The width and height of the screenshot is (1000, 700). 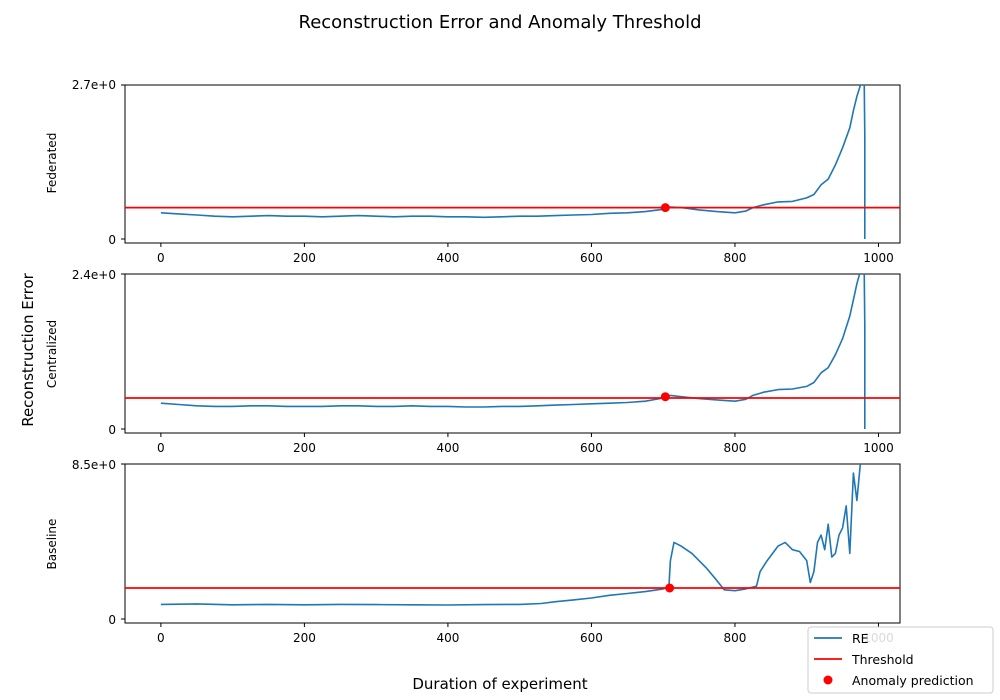 What do you see at coordinates (161, 258) in the screenshot?
I see `panel-federated-xtick-label-0: 0` at bounding box center [161, 258].